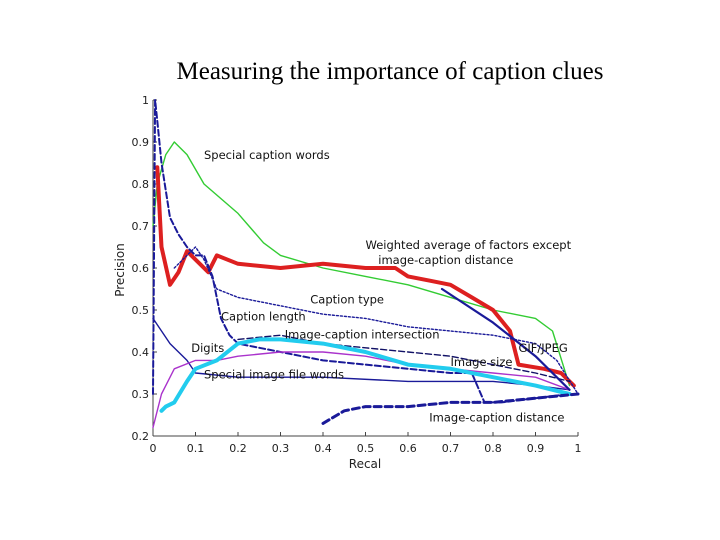  What do you see at coordinates (274, 374) in the screenshot?
I see `annotation-label: Special image file words` at bounding box center [274, 374].